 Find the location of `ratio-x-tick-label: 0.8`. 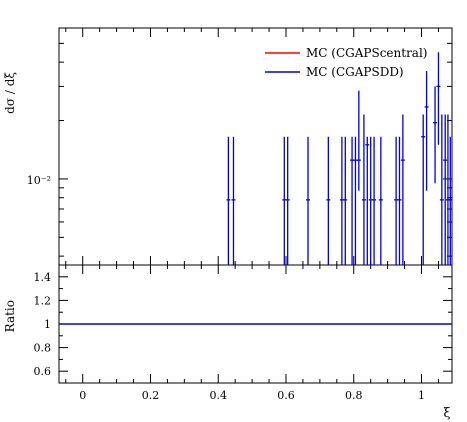

ratio-x-tick-label: 0.8 is located at coordinates (354, 395).